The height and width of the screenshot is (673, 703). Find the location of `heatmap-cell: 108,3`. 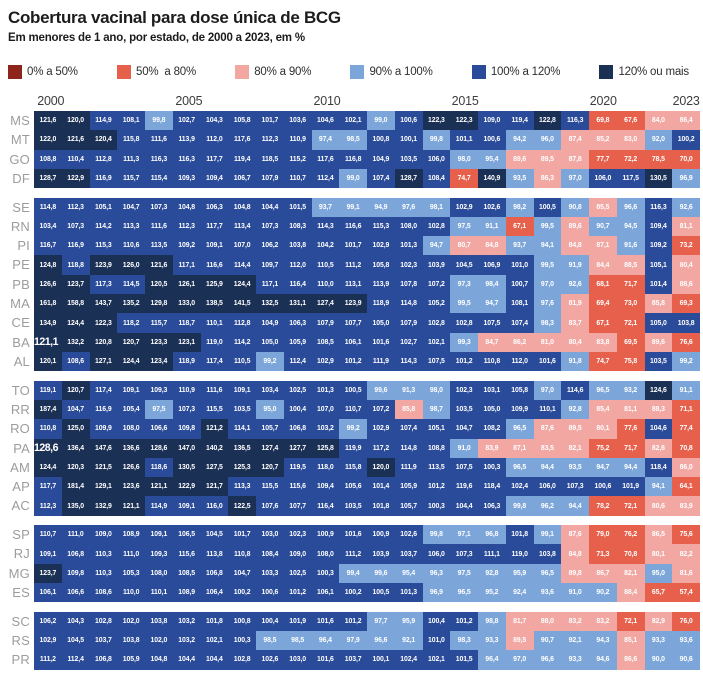

heatmap-cell: 108,3 is located at coordinates (297, 226).